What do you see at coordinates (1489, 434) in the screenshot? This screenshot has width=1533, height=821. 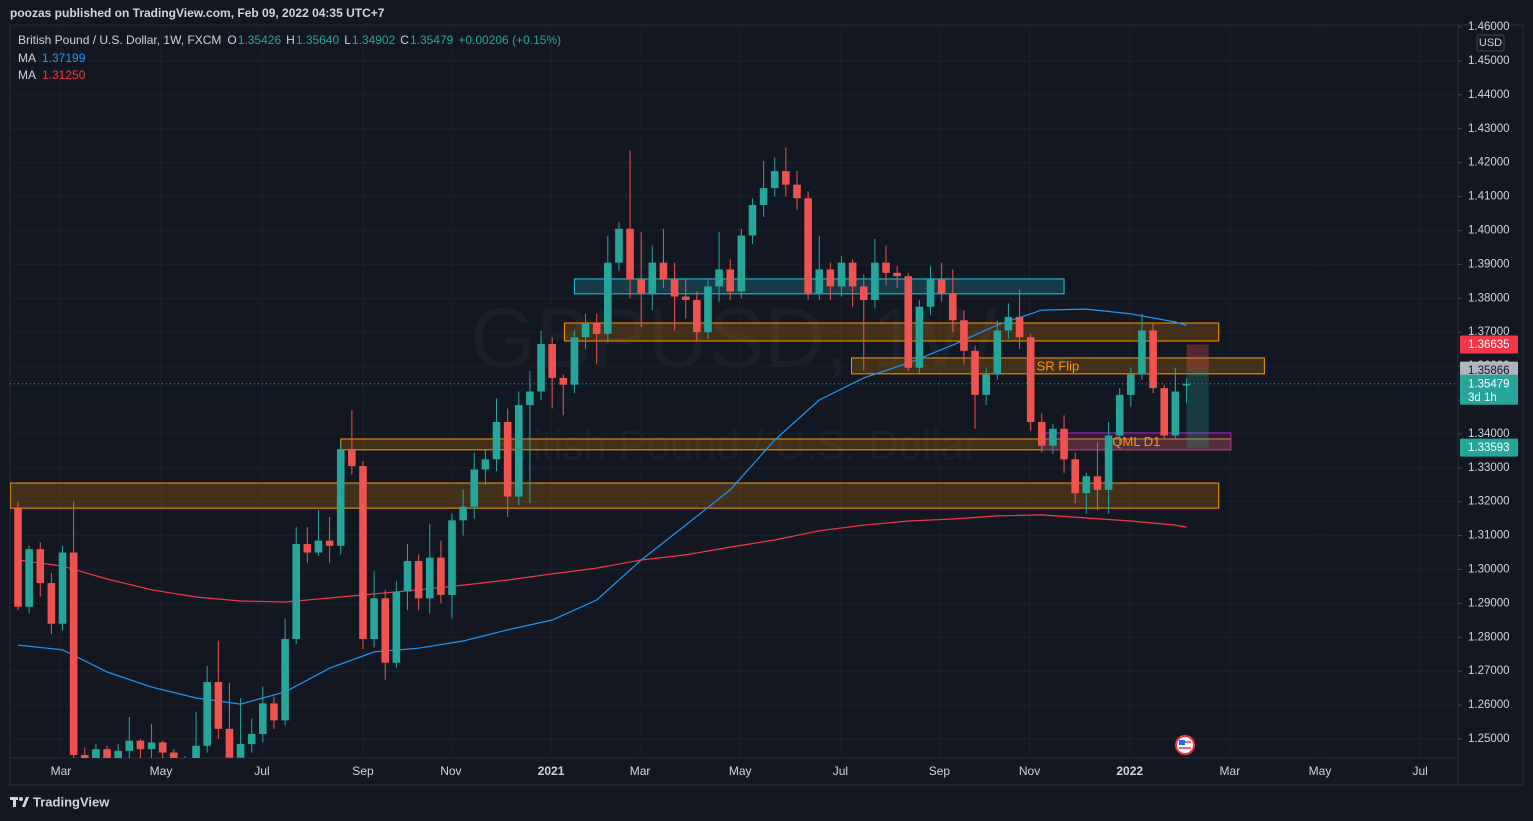 I see `y-tick-label: 1.34000` at bounding box center [1489, 434].